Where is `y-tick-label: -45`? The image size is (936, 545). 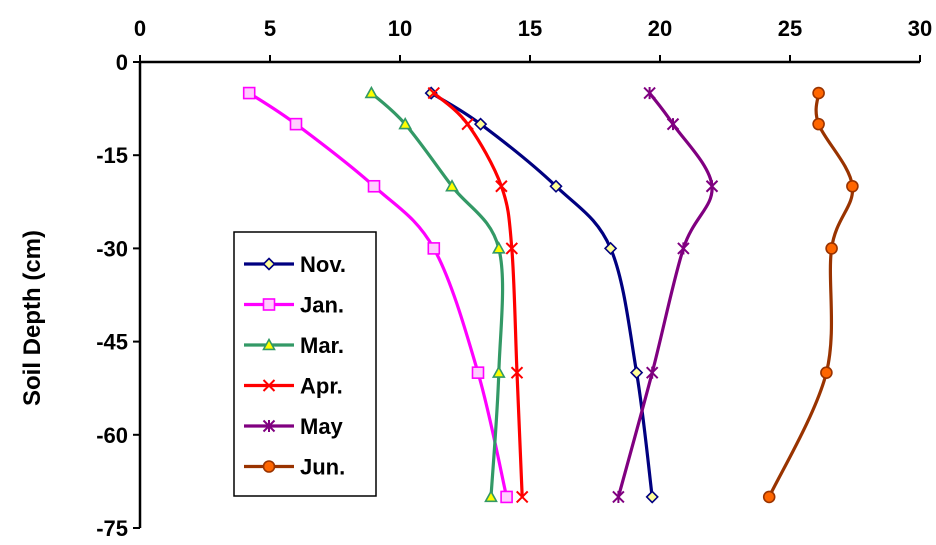
y-tick-label: -45 is located at coordinates (112, 342).